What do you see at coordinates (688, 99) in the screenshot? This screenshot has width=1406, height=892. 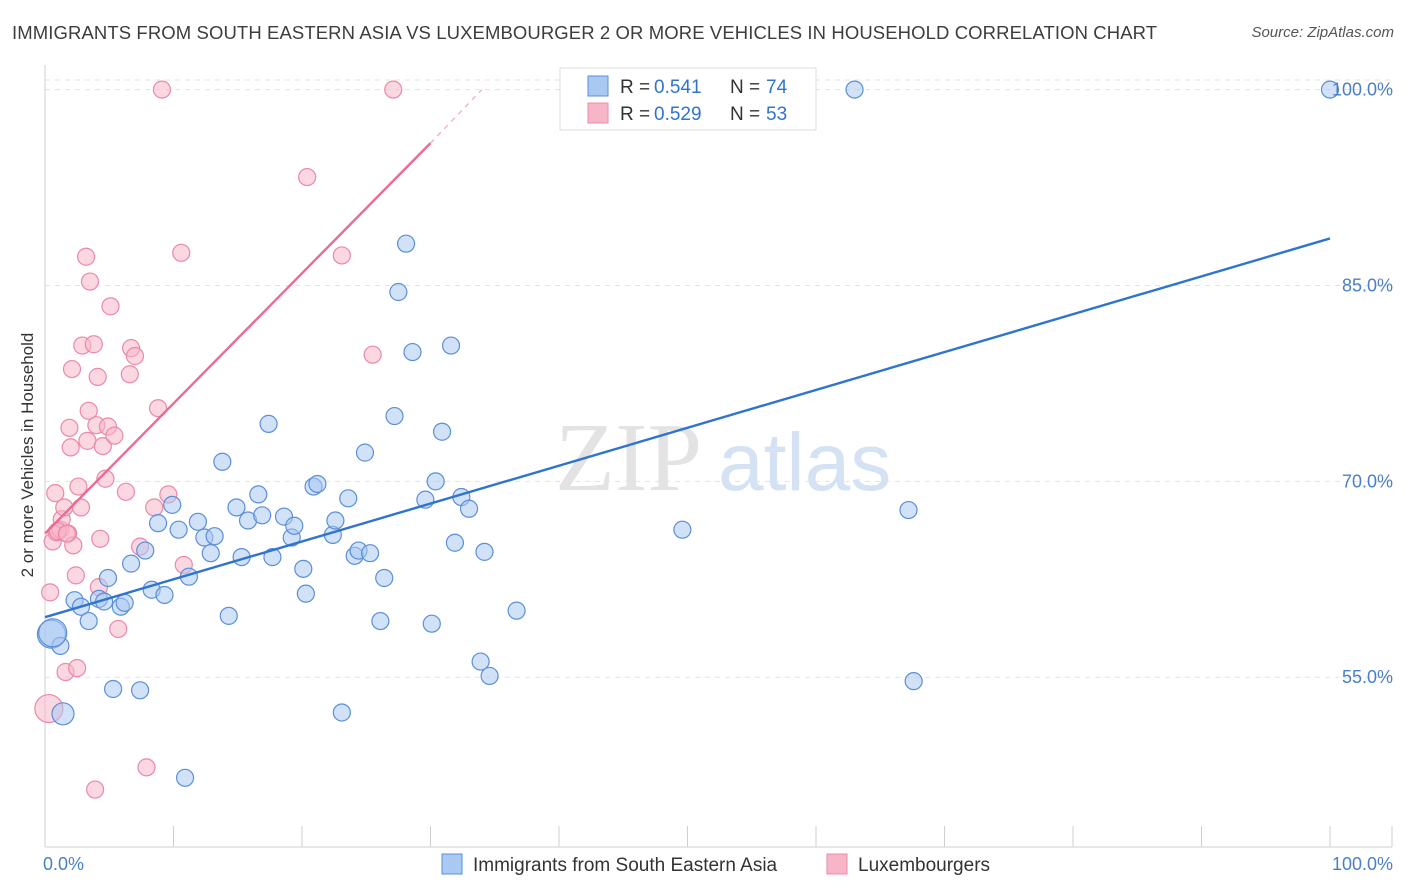 I see `stats-legend: R = 0.541 N = 74 R = 0.529 N = 53` at bounding box center [688, 99].